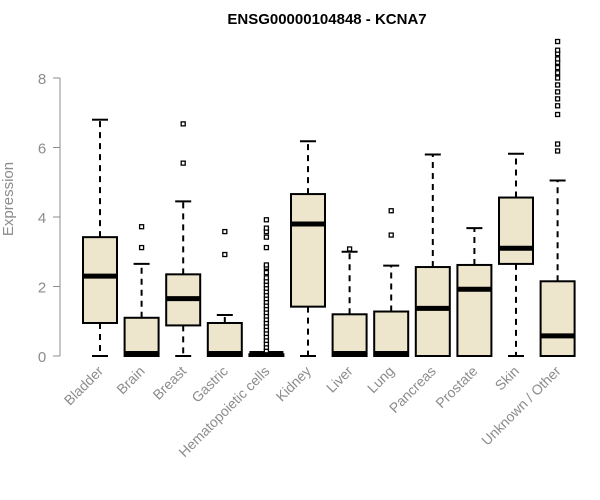  Describe the element at coordinates (294, 384) in the screenshot. I see `x-tick-label: Kidney` at that location.